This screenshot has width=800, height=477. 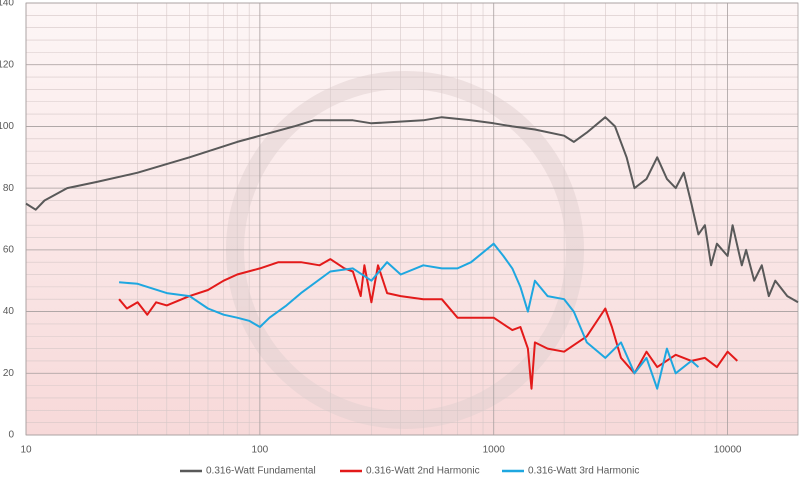 I want to click on x-tick-label: 1000, so click(x=494, y=450).